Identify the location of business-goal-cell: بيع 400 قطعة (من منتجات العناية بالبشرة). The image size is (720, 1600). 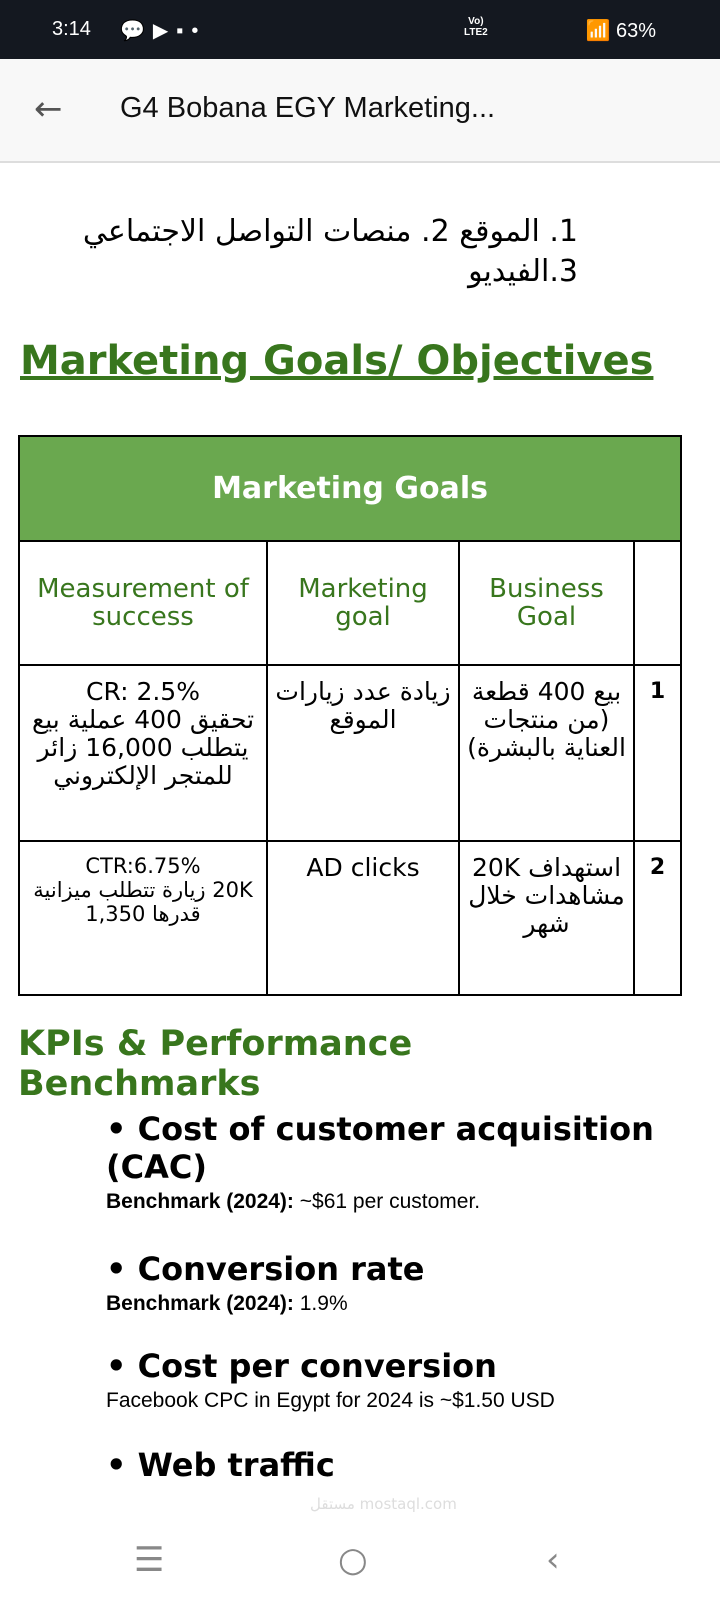
(546, 753).